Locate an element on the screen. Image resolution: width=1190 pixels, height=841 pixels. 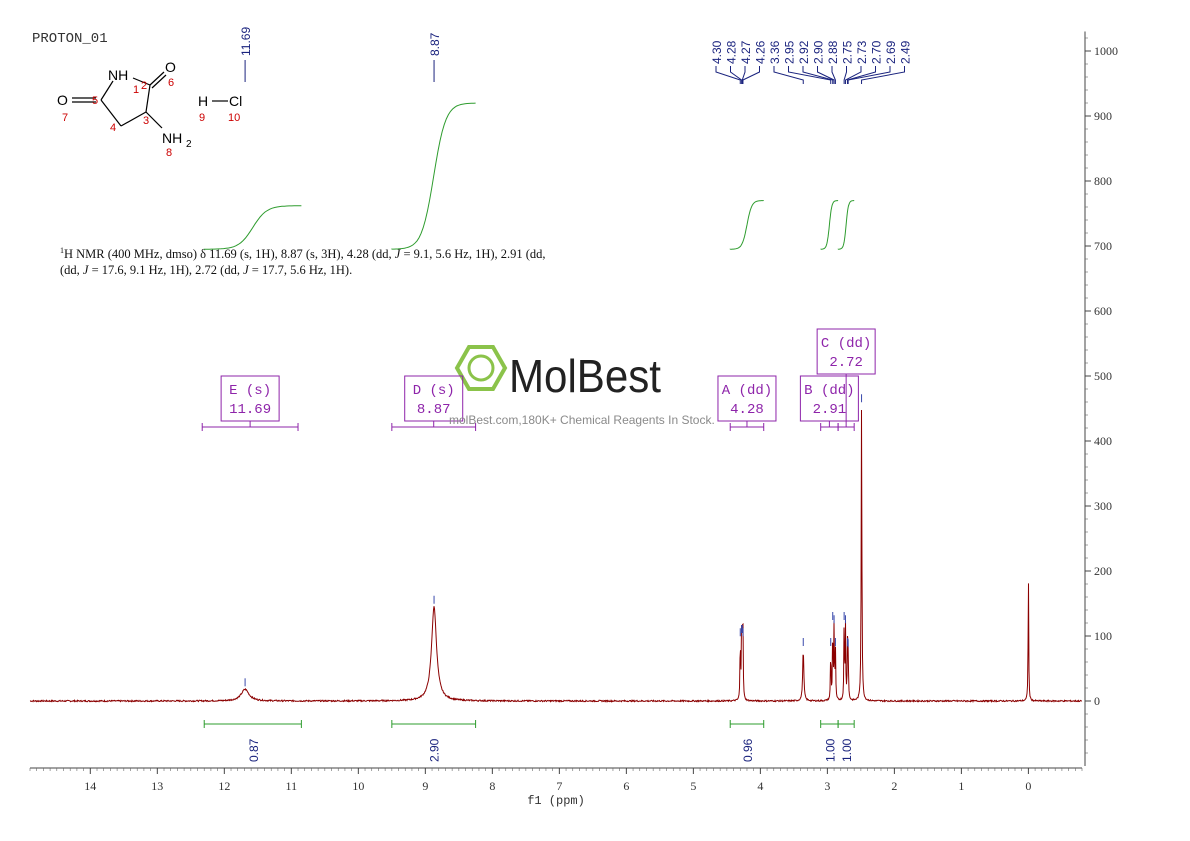
integral-value: 2.90 is located at coordinates (435, 750).